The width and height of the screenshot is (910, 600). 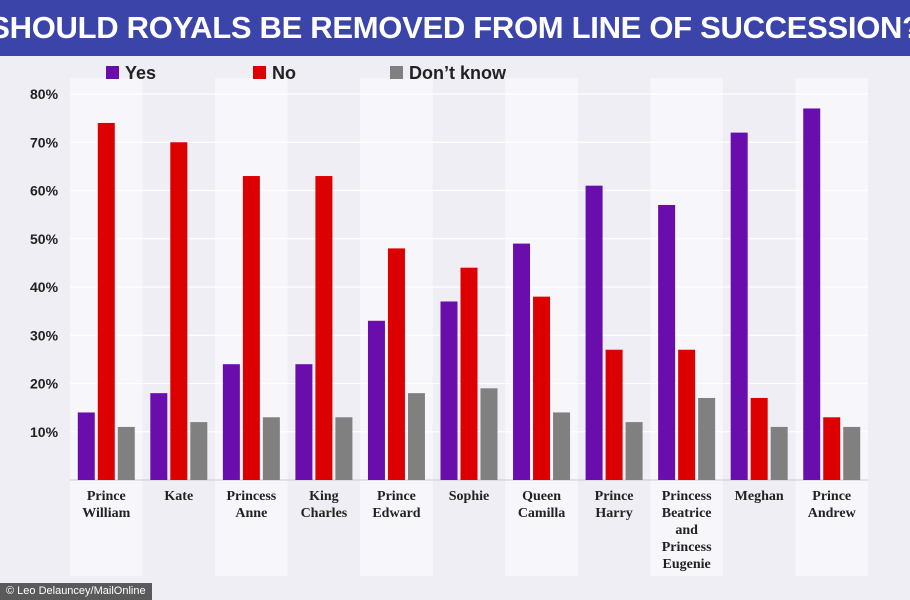 I want to click on category-label: Kate, so click(x=178, y=496).